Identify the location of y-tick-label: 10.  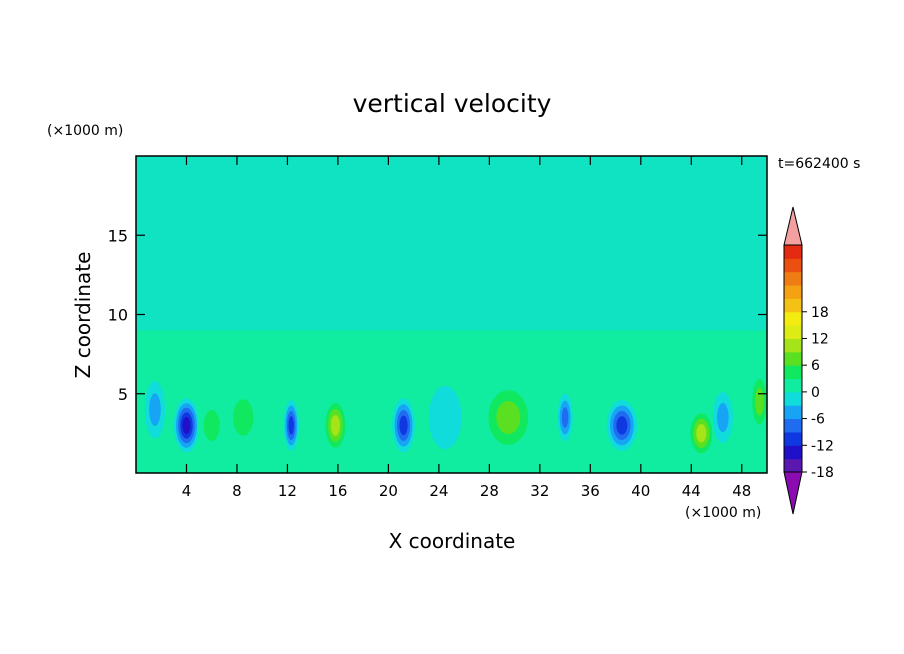
(118, 315).